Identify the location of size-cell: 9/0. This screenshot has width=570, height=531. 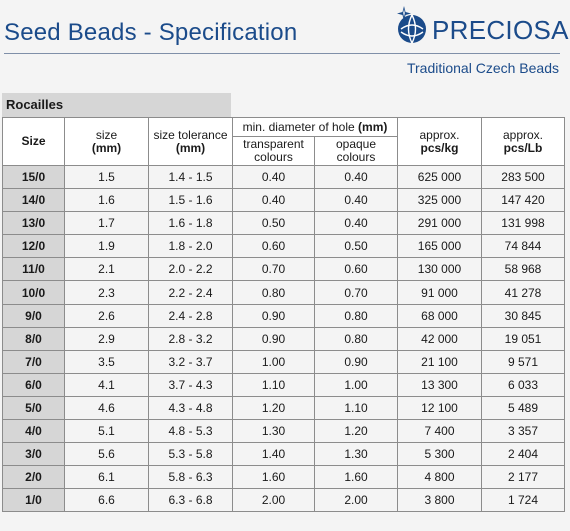
(33, 315).